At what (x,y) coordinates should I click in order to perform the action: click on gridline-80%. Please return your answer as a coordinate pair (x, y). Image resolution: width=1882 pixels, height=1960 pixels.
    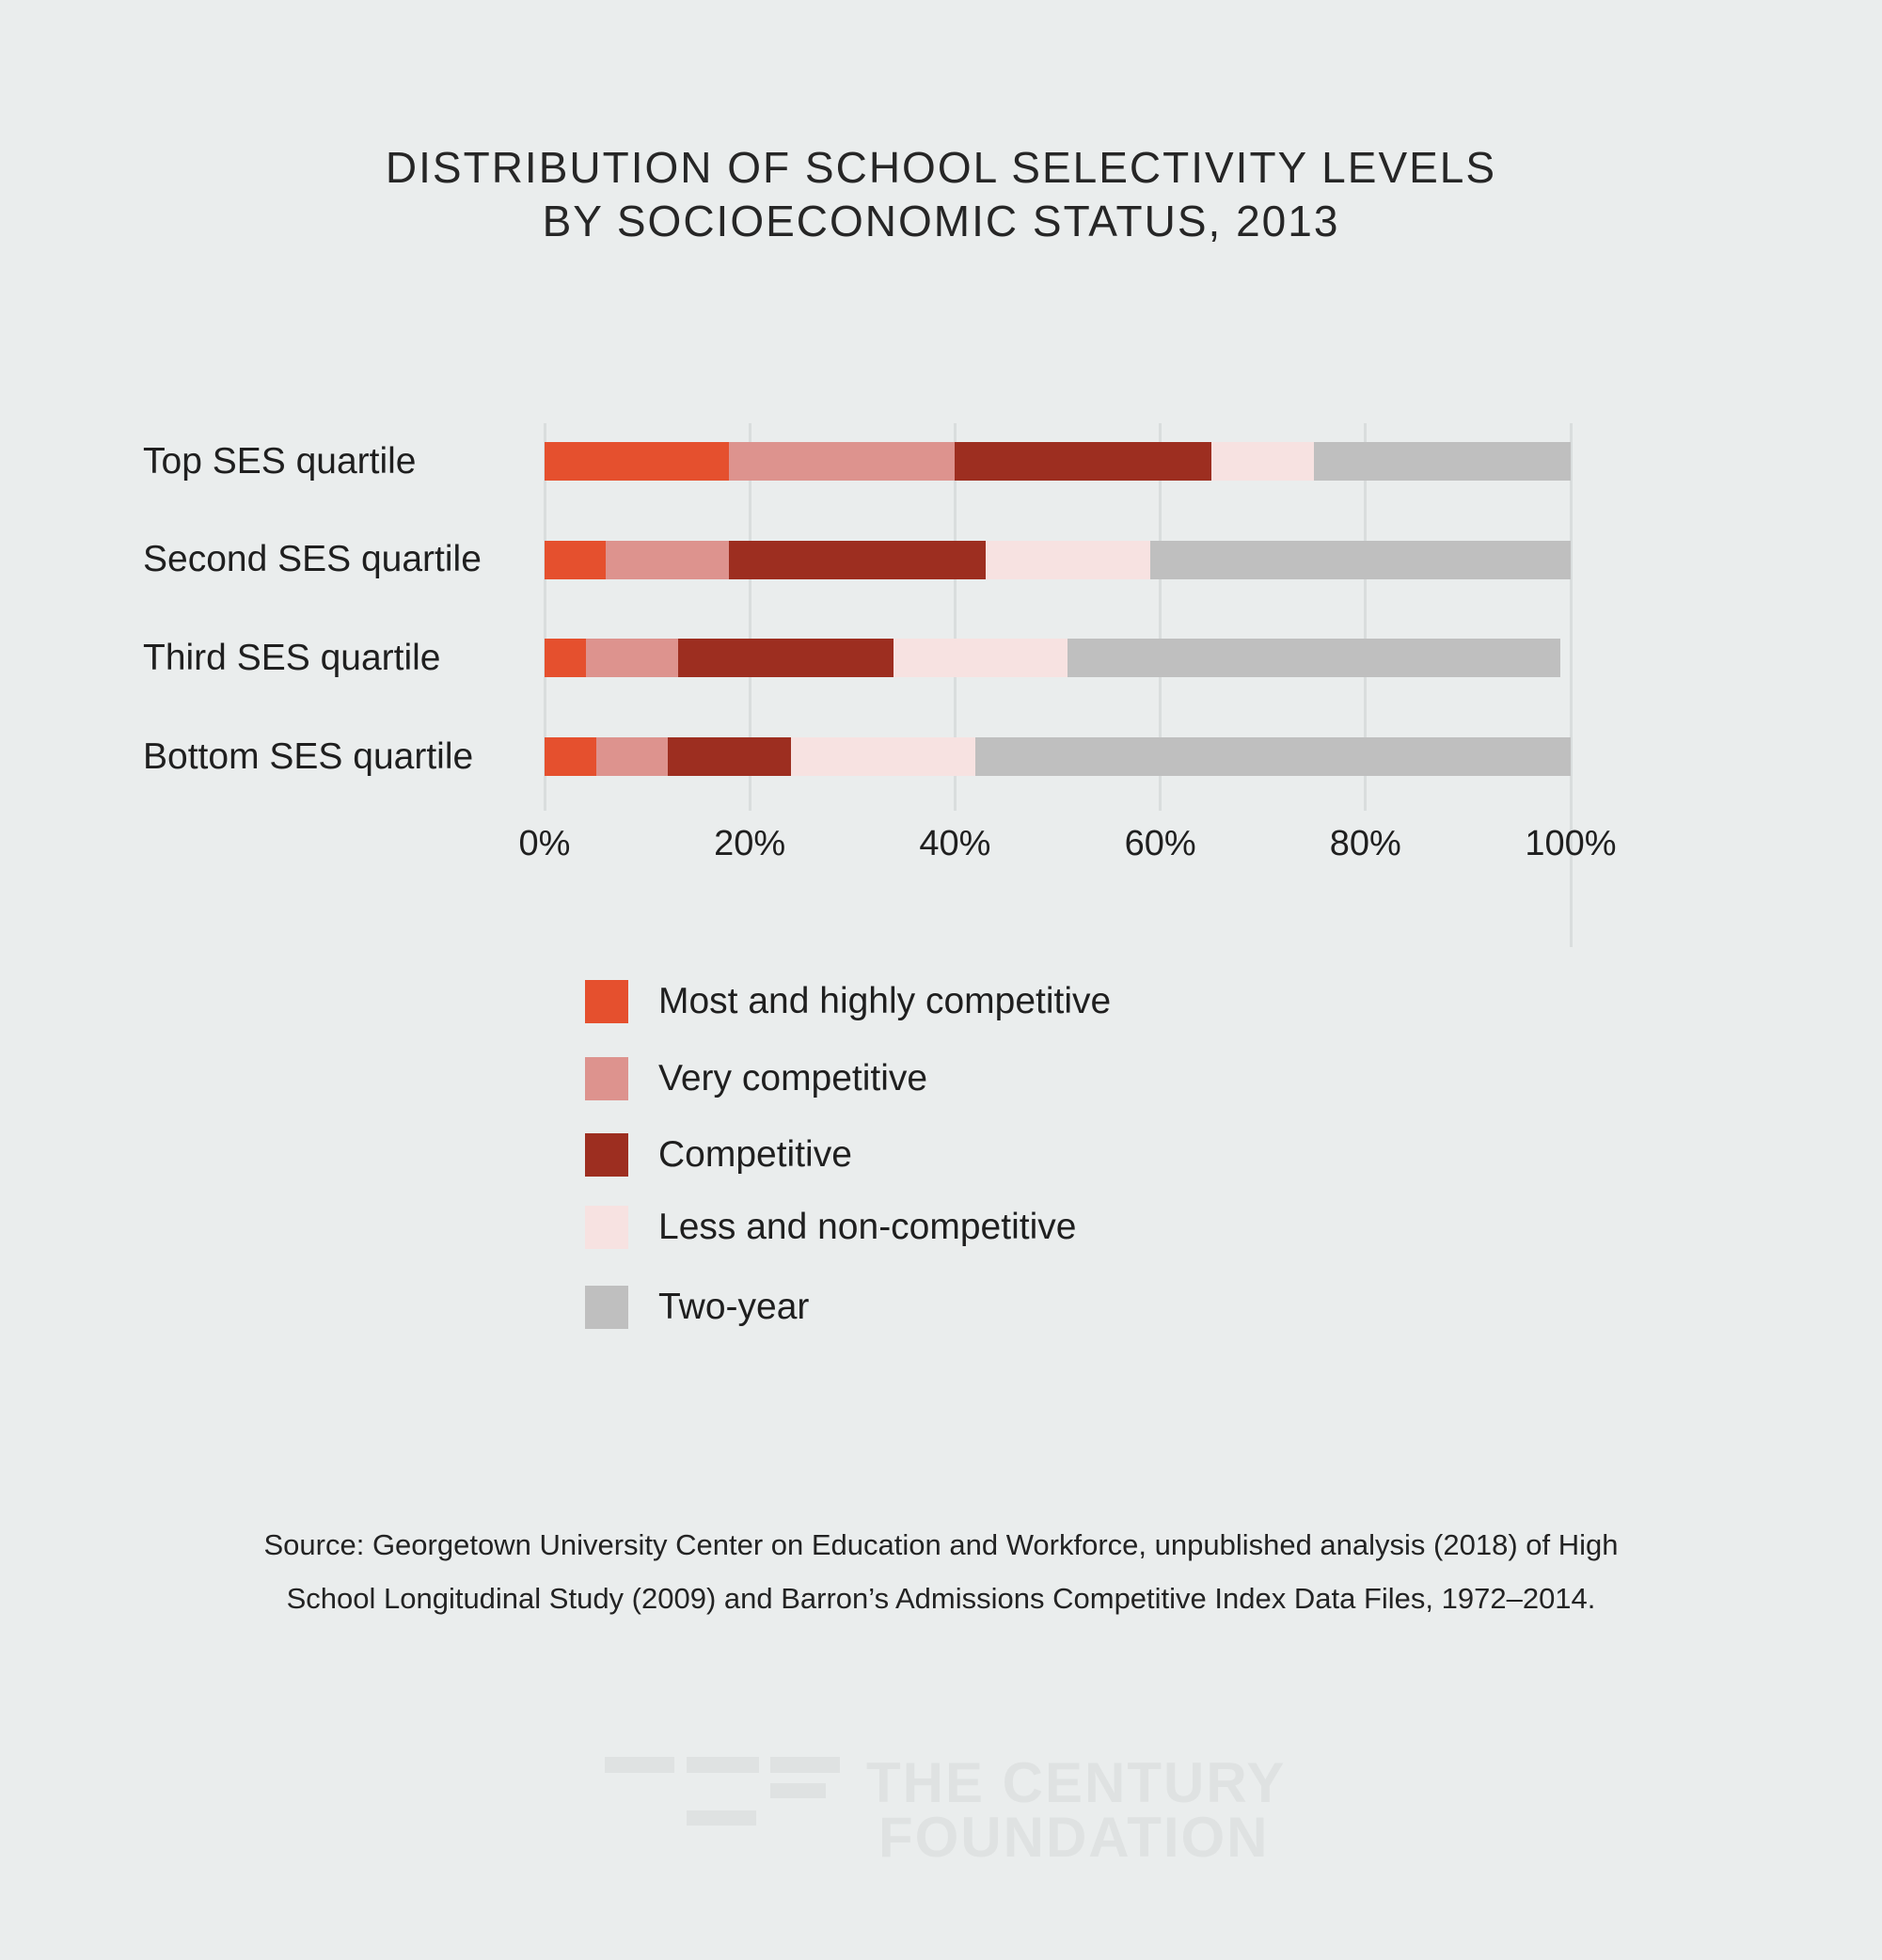
    Looking at the image, I should click on (1366, 617).